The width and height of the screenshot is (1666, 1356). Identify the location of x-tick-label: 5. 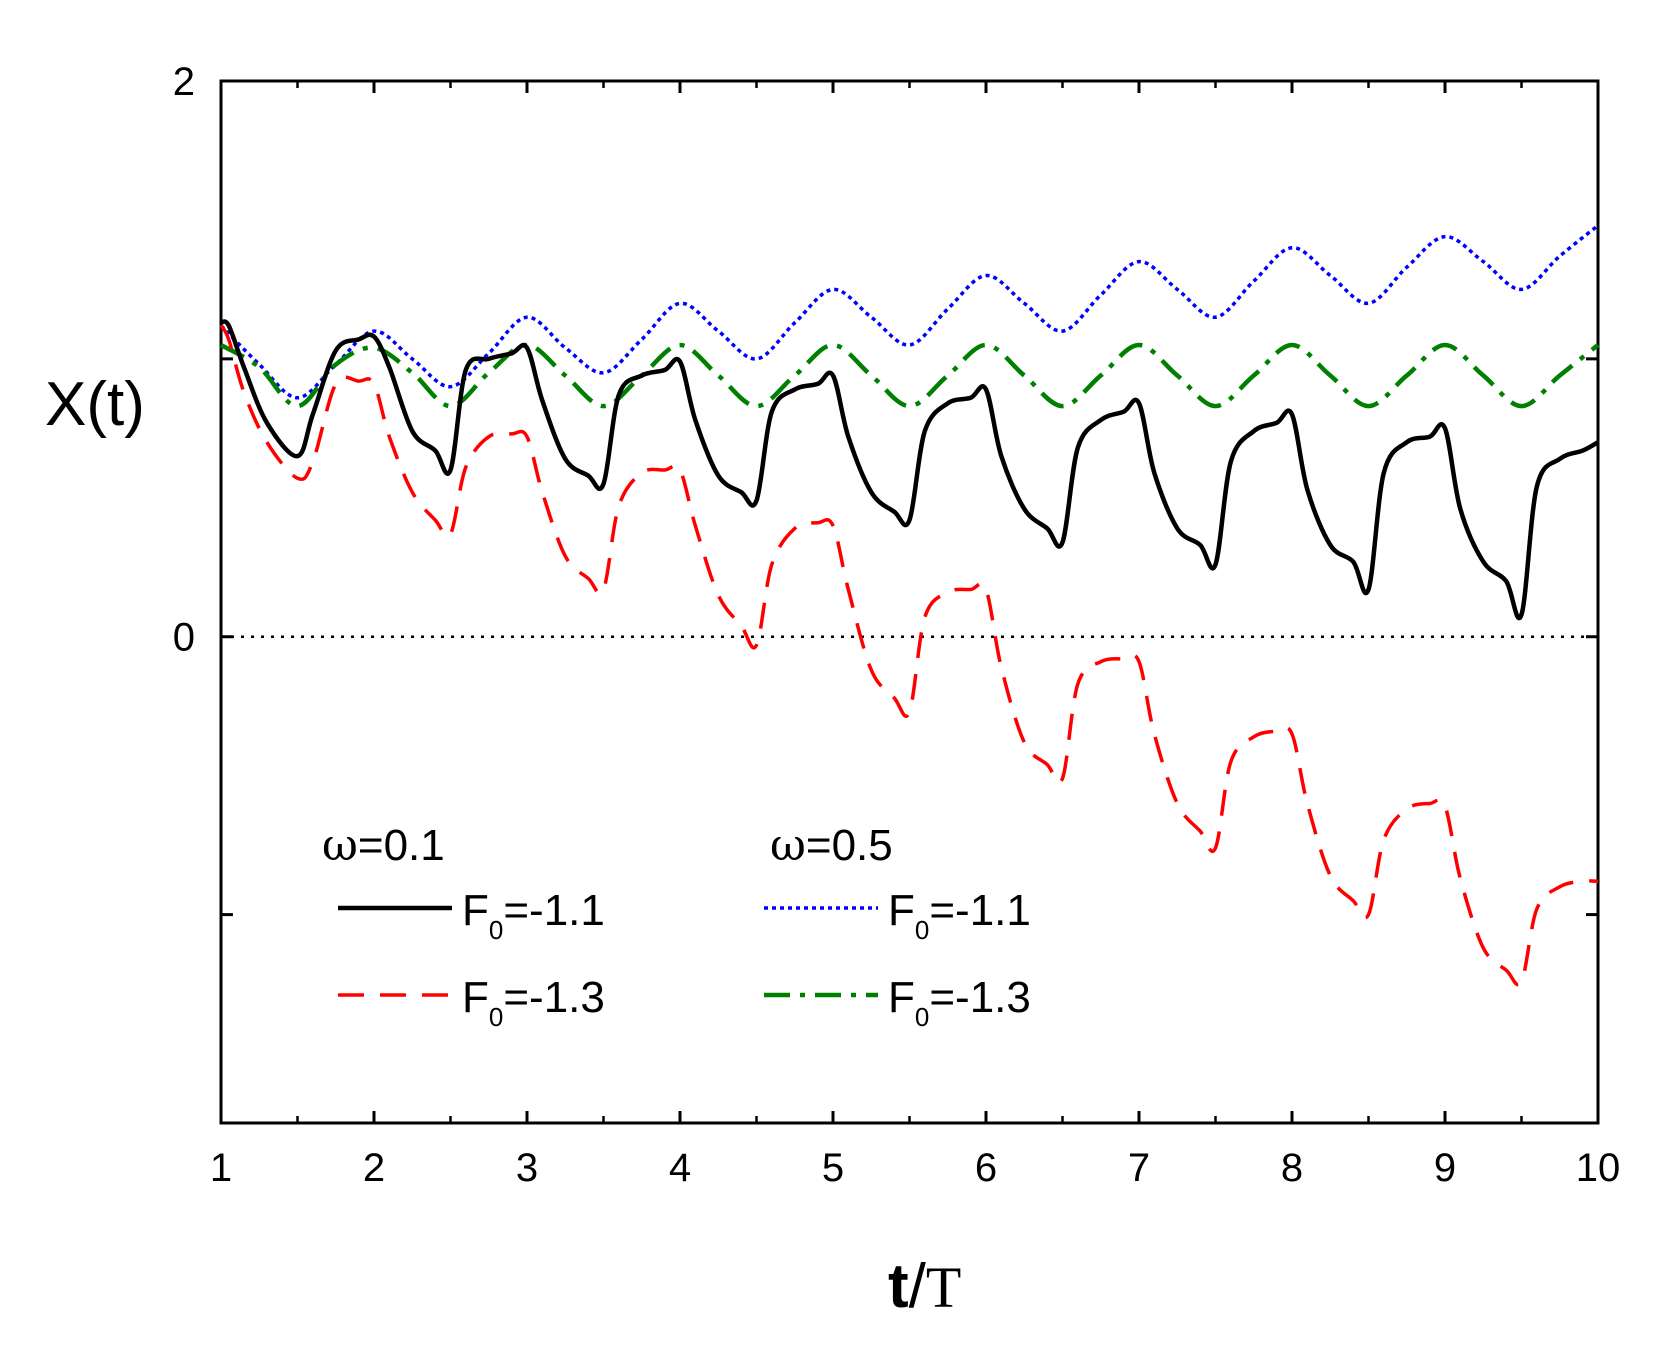
(833, 1168).